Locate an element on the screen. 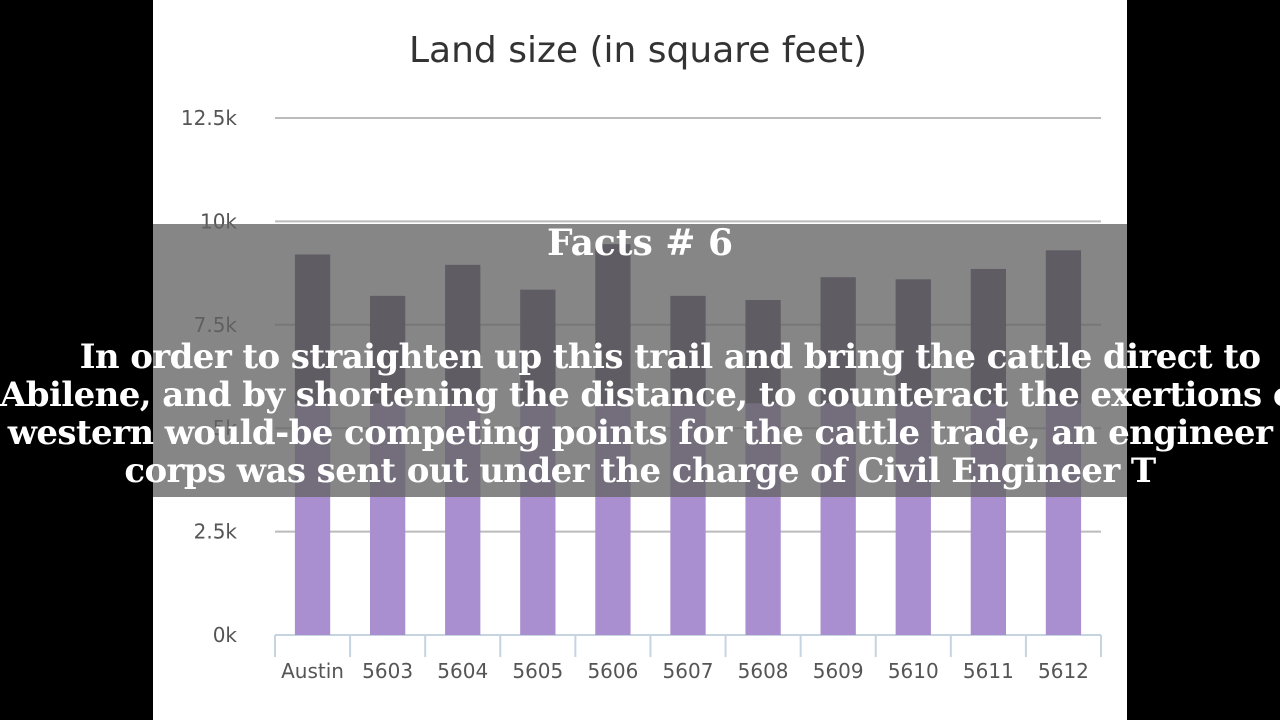  y-tick-label: 0k is located at coordinates (225, 635).